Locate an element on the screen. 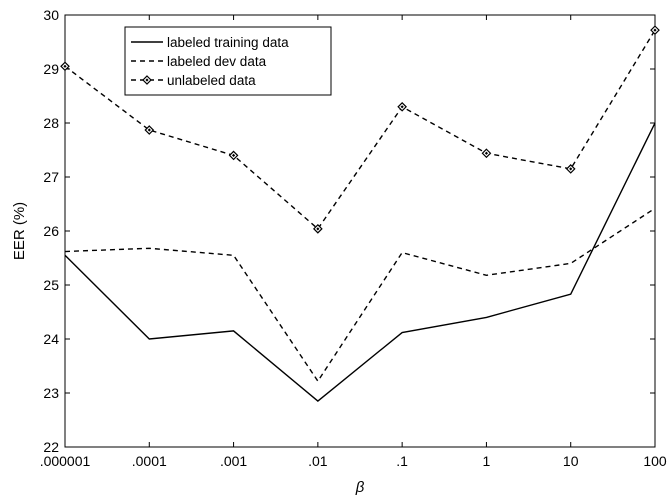 The width and height of the screenshot is (668, 499). x-axis-label: β is located at coordinates (360, 487).